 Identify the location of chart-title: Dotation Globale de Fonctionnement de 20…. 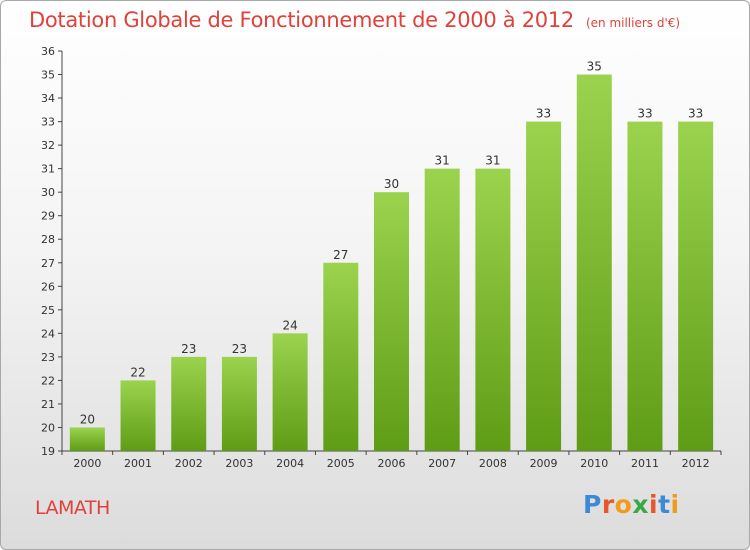
(301, 20).